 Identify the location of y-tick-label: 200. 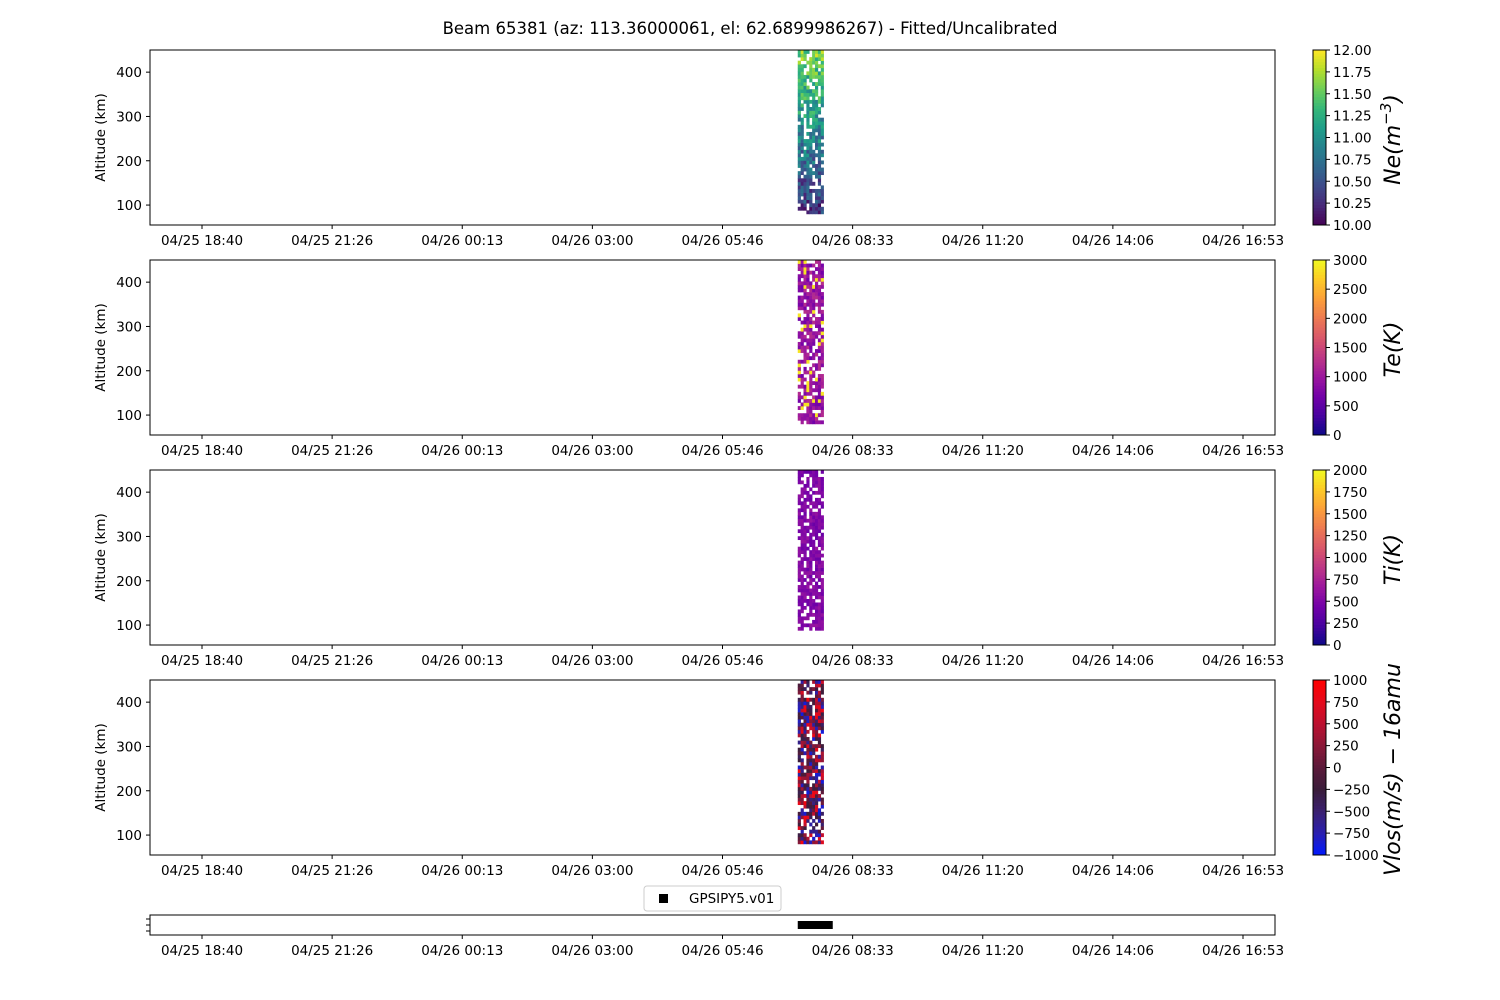
(129, 792).